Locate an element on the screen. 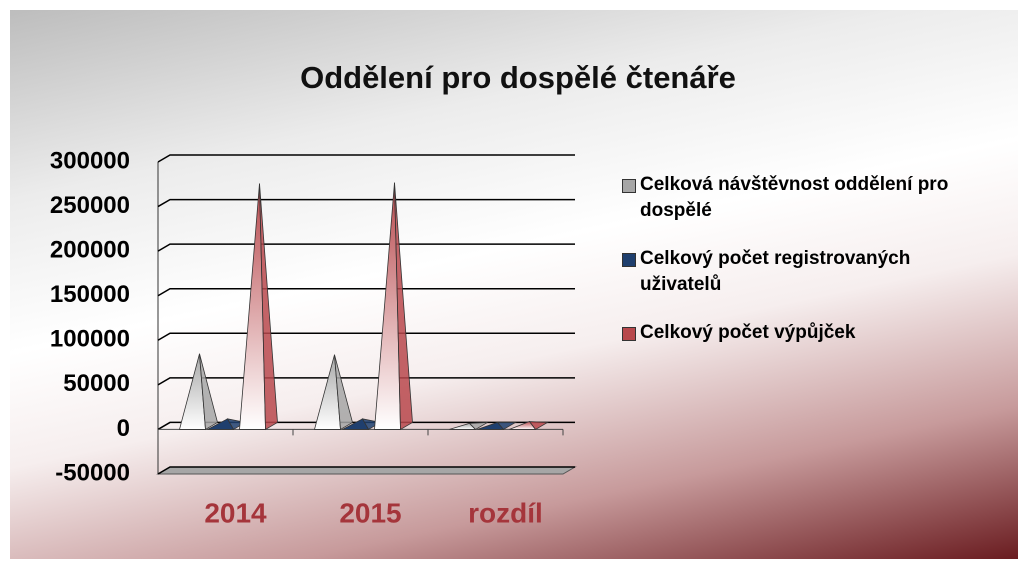  legend-item: Celkový počet registrovaných uživatelů is located at coordinates (805, 272).